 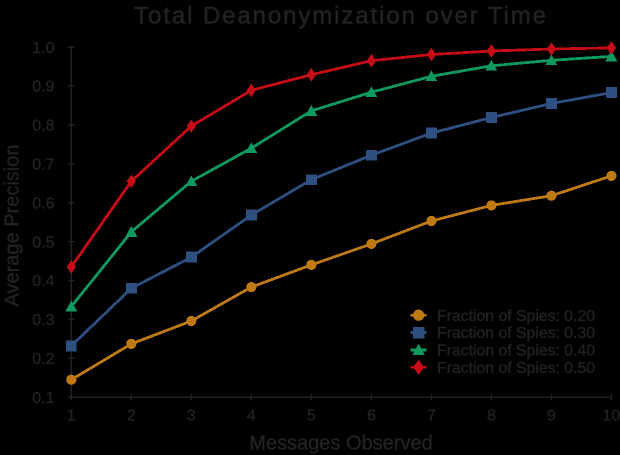 I want to click on svg-text: 0.4, so click(x=43, y=281).